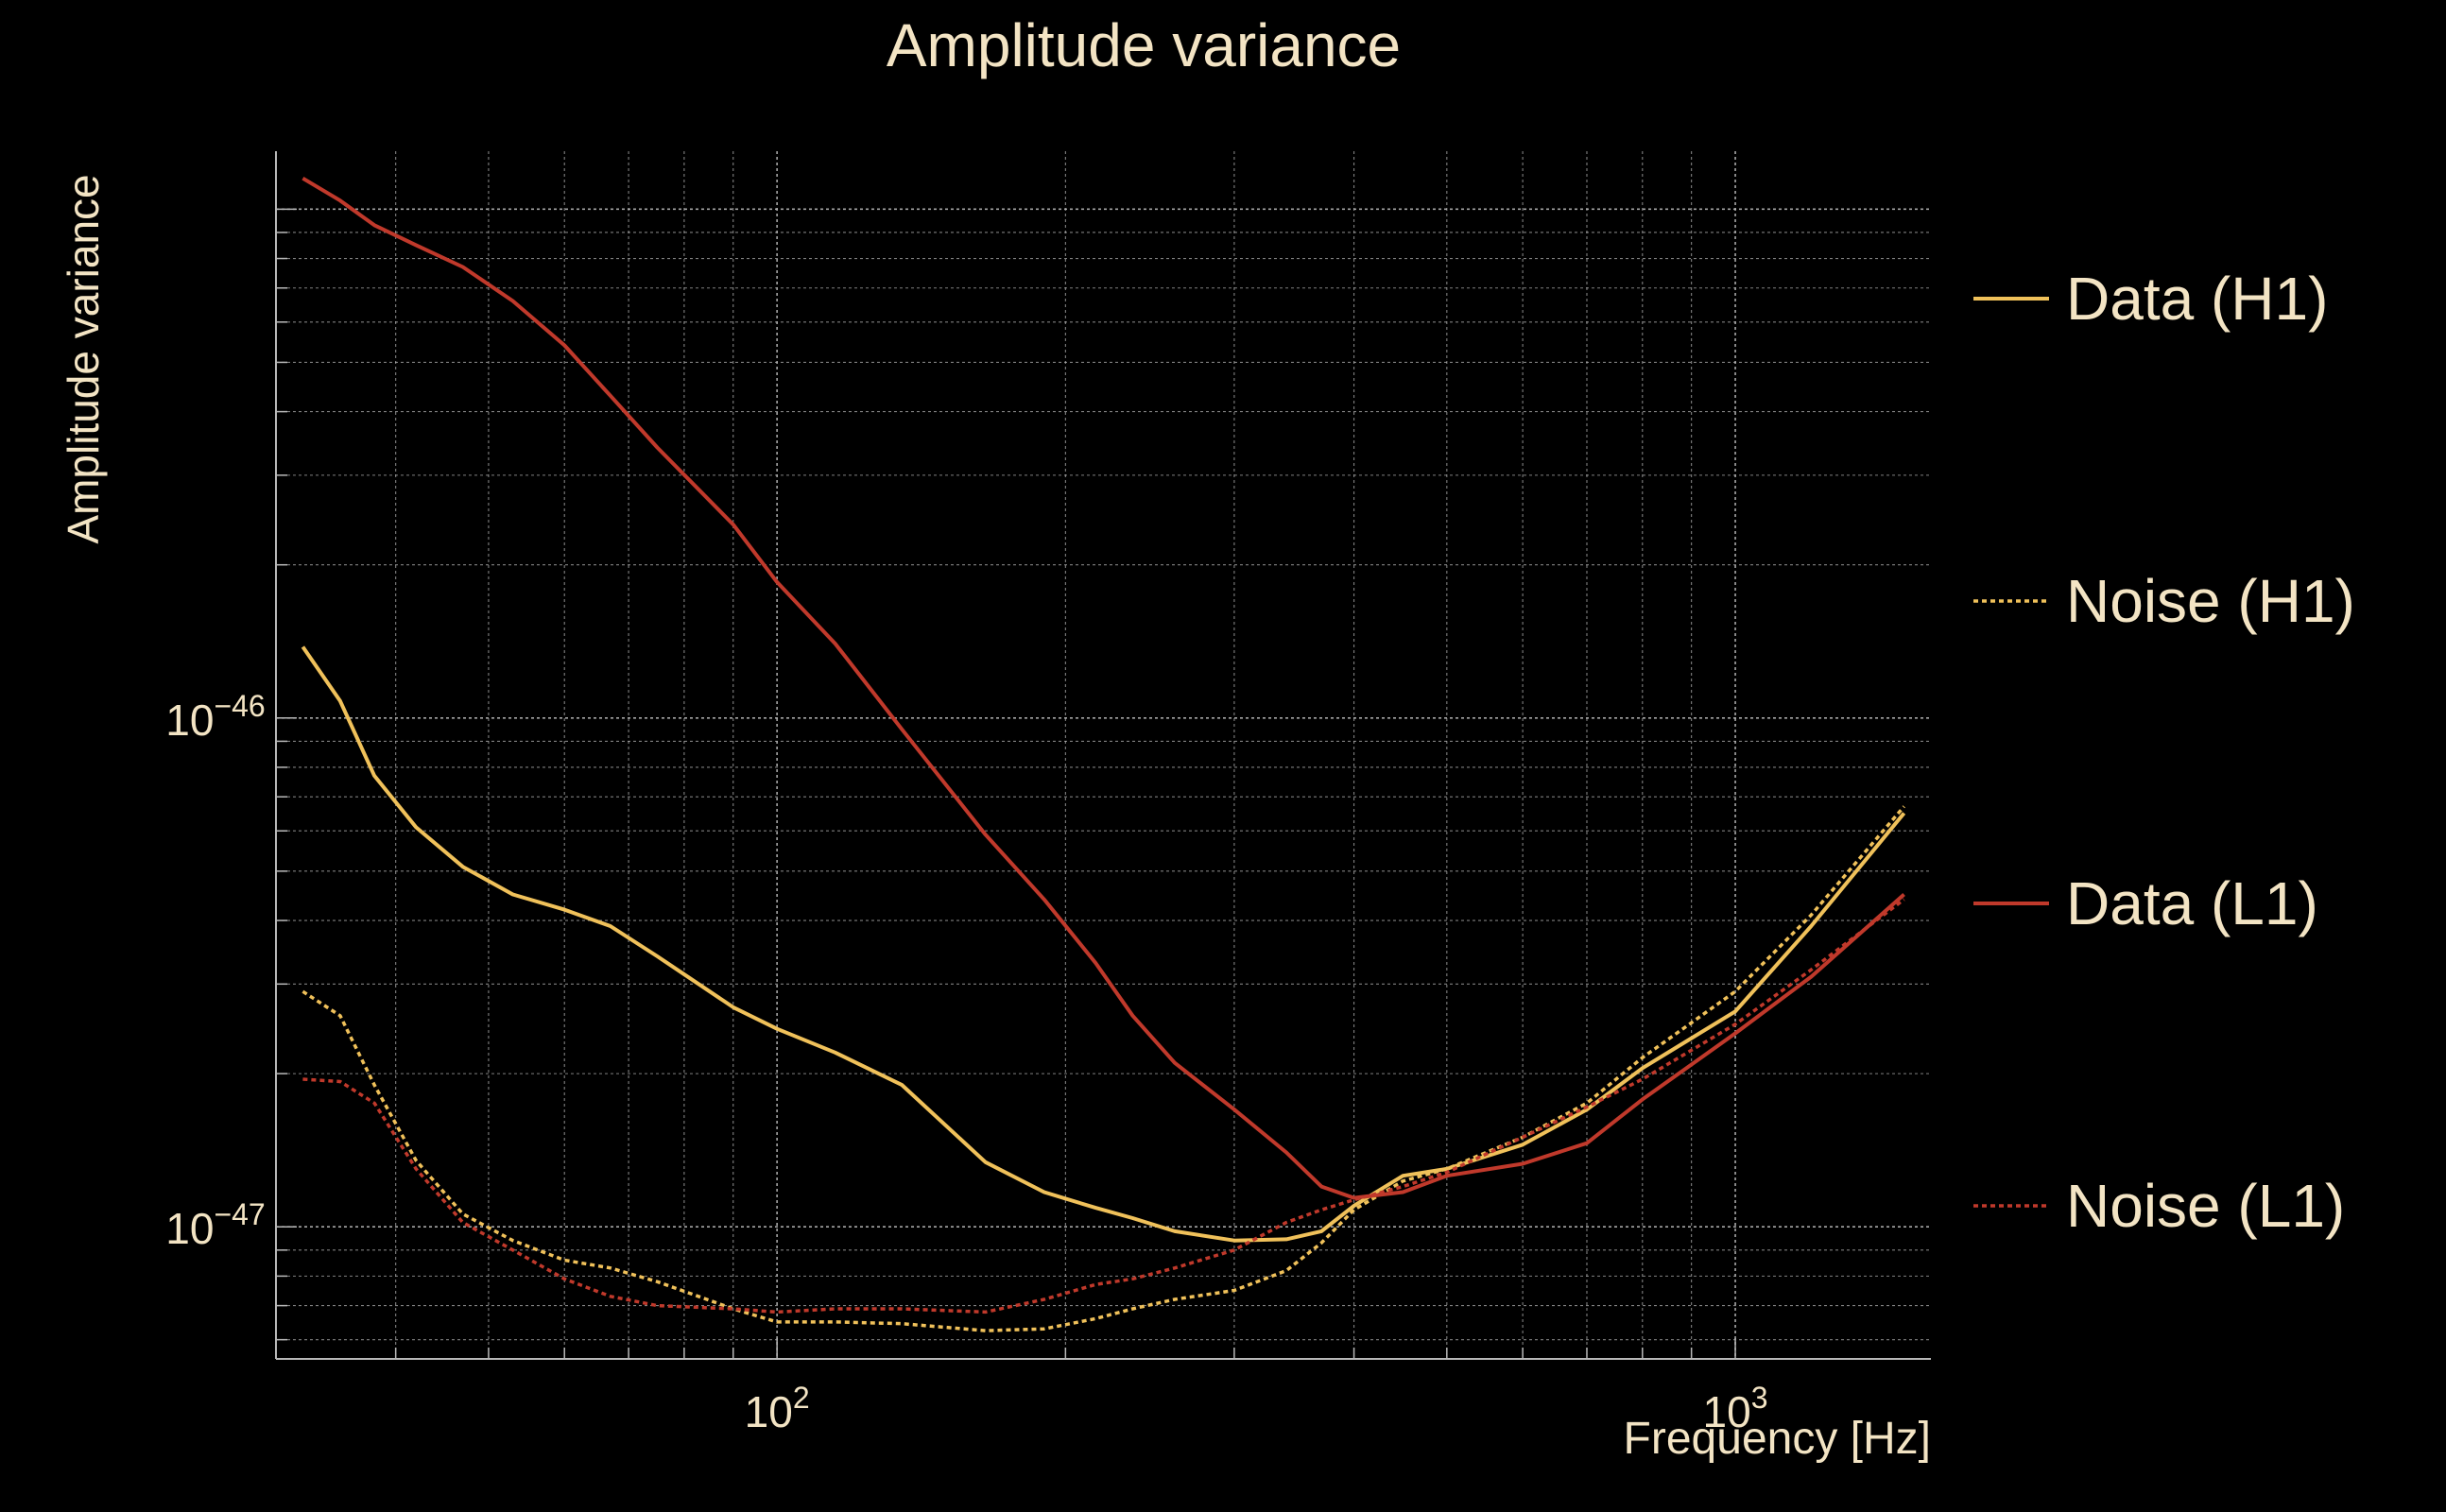  Describe the element at coordinates (2197, 299) in the screenshot. I see `legend-label-1: Data (H1)` at that location.